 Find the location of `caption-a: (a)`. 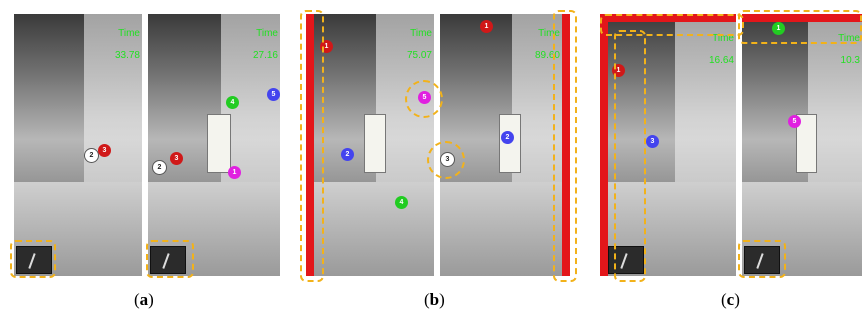

caption-a: (a) is located at coordinates (144, 299).